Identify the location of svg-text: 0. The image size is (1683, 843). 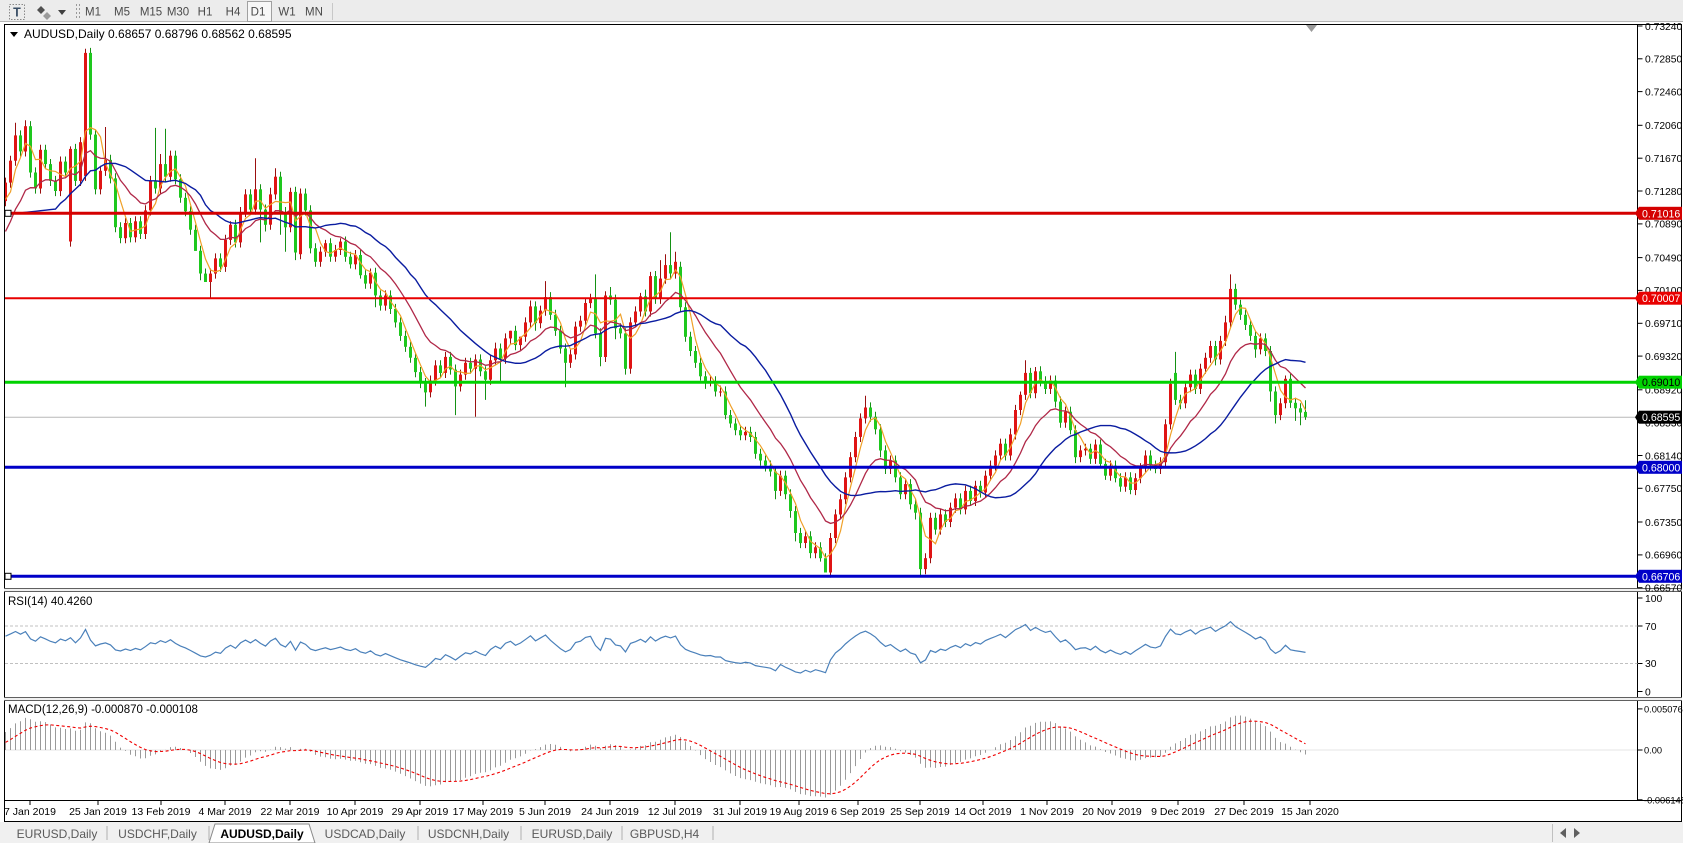
(1648, 692).